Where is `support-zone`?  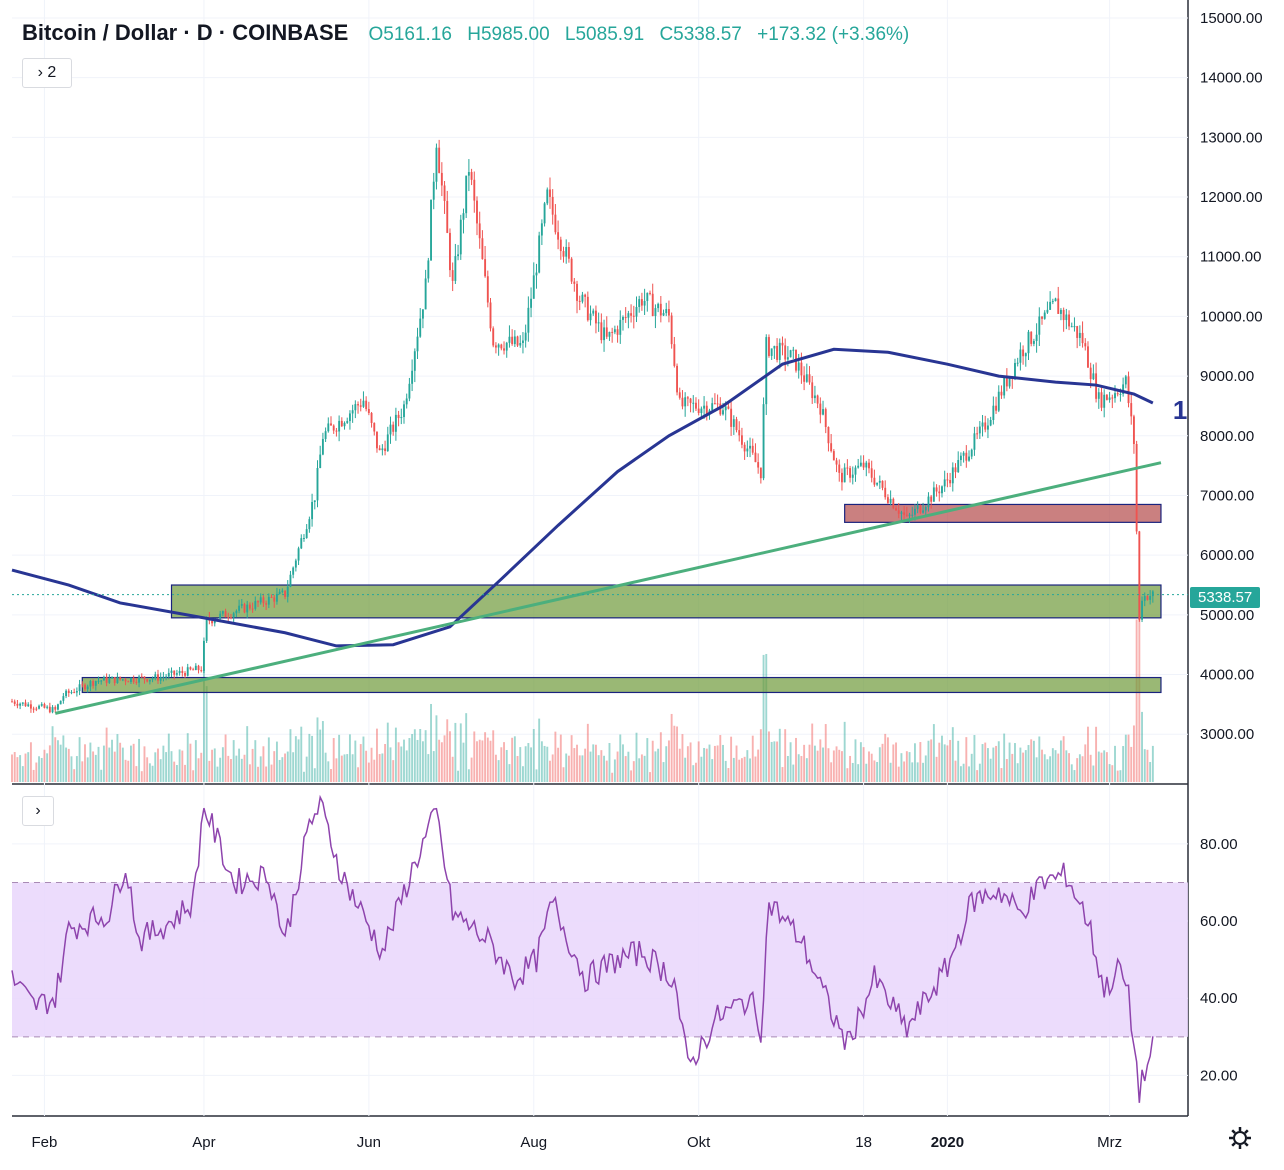
support-zone is located at coordinates (666, 601).